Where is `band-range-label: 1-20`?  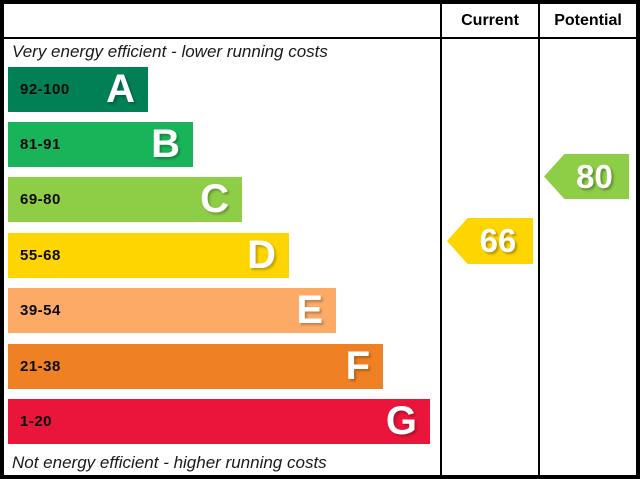
band-range-label: 1-20 is located at coordinates (36, 421).